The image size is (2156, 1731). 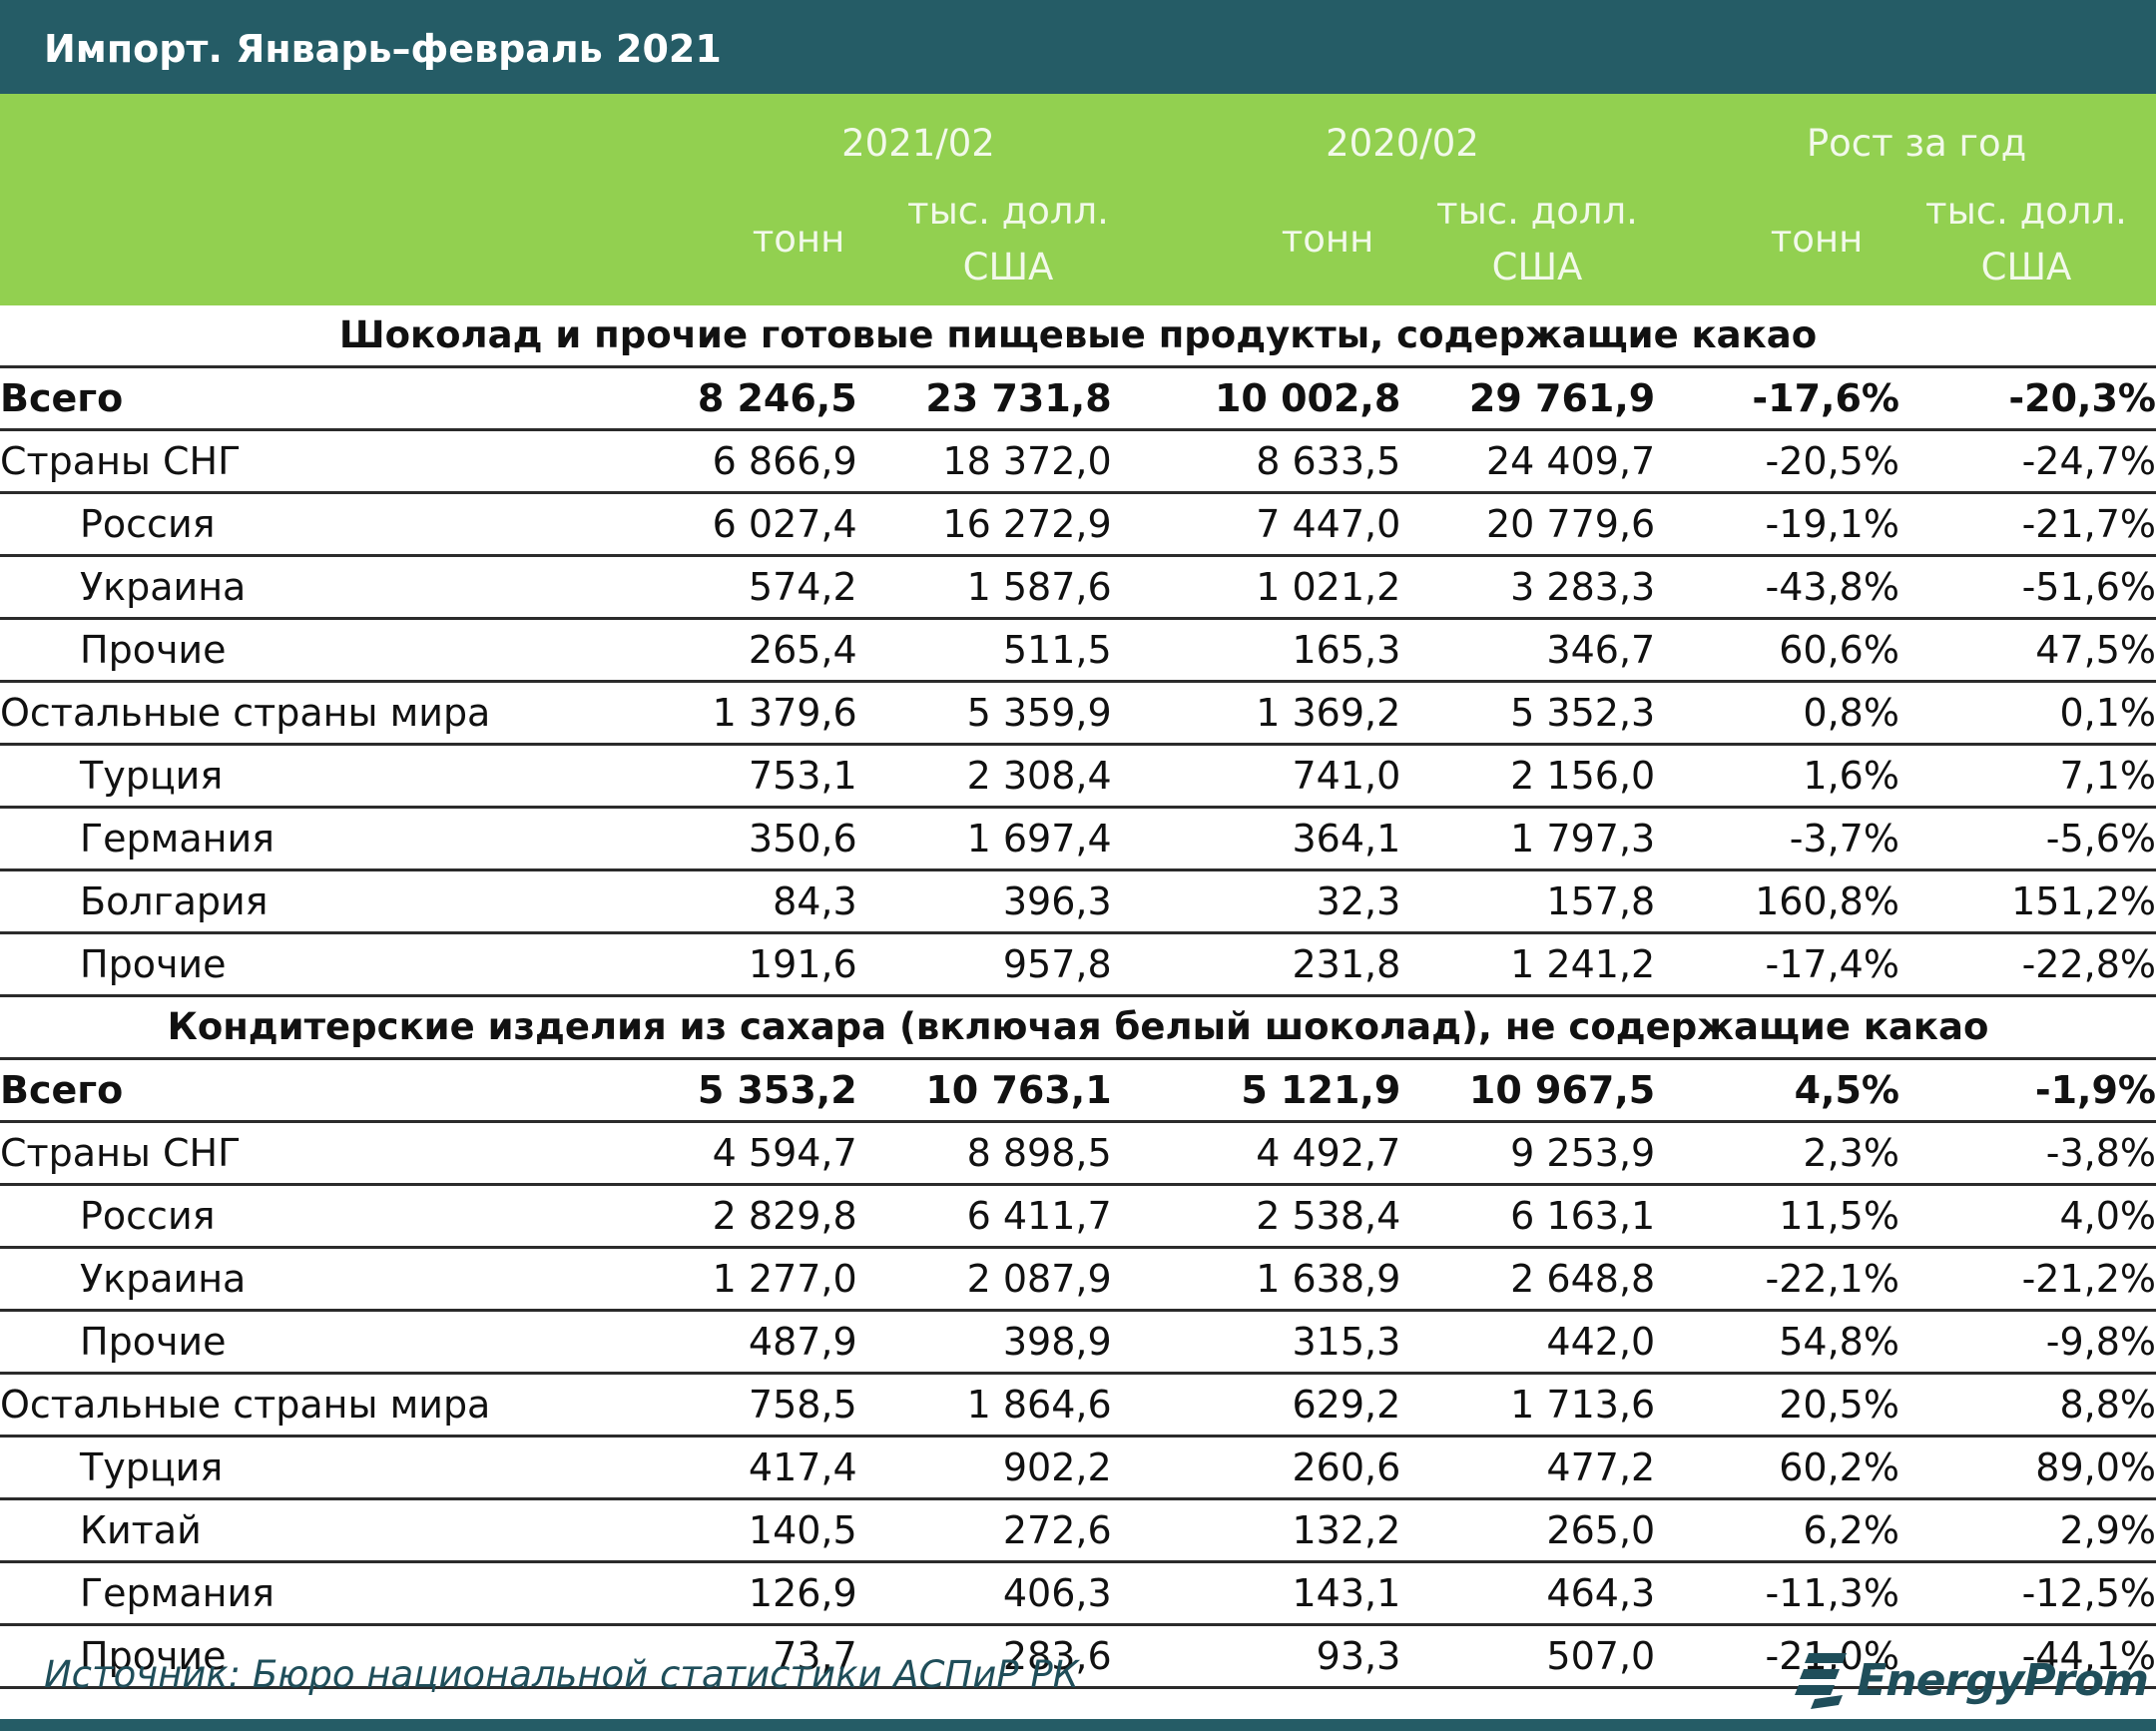 What do you see at coordinates (1777, 461) in the screenshot?
I see `cell-growth-tonnes: -20,5%` at bounding box center [1777, 461].